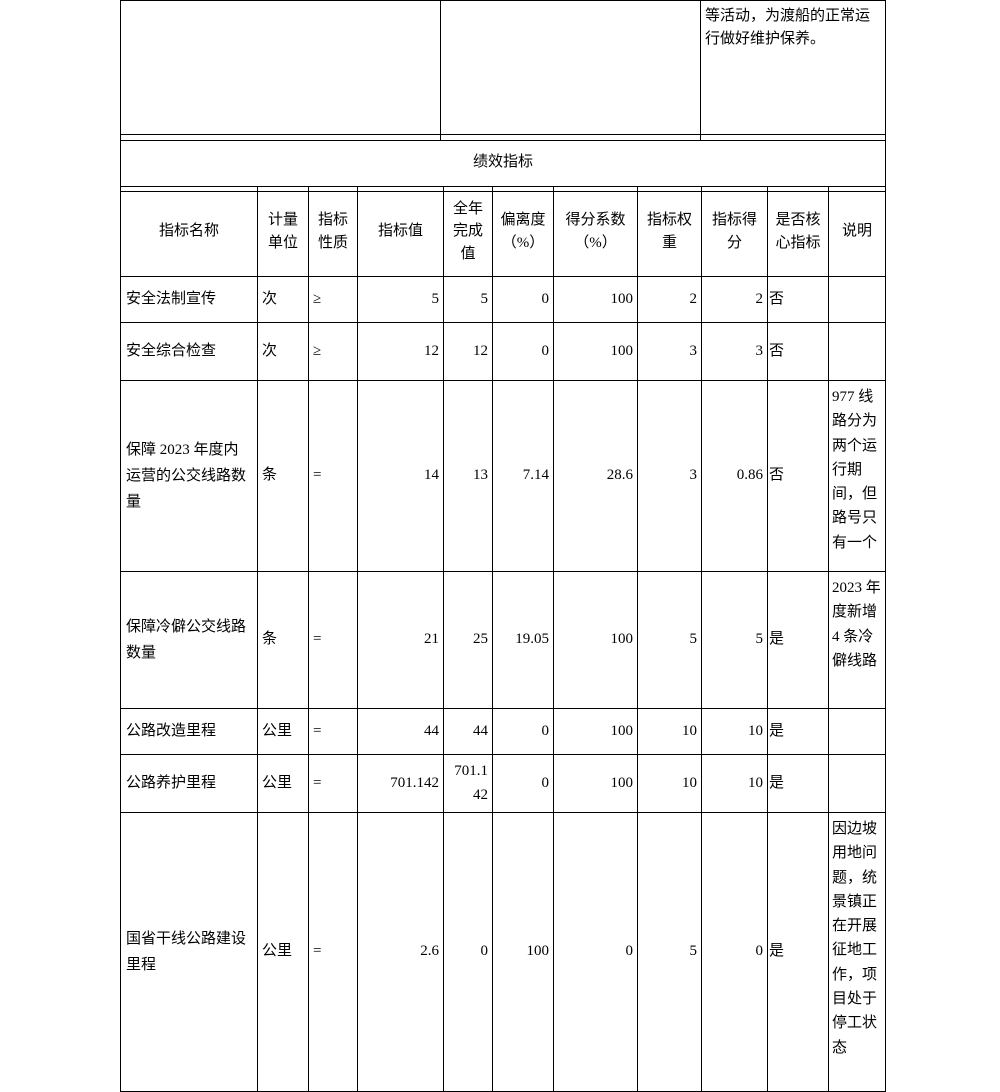 This screenshot has width=1000, height=1092. I want to click on cell-score-coefficient: 0, so click(595, 952).